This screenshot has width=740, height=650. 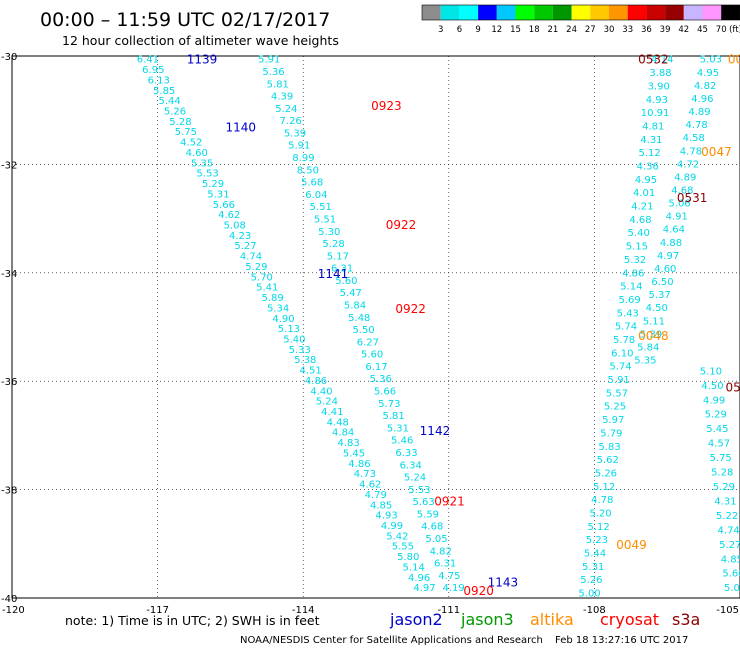 What do you see at coordinates (716, 152) in the screenshot?
I see `pass-time-label: 0047` at bounding box center [716, 152].